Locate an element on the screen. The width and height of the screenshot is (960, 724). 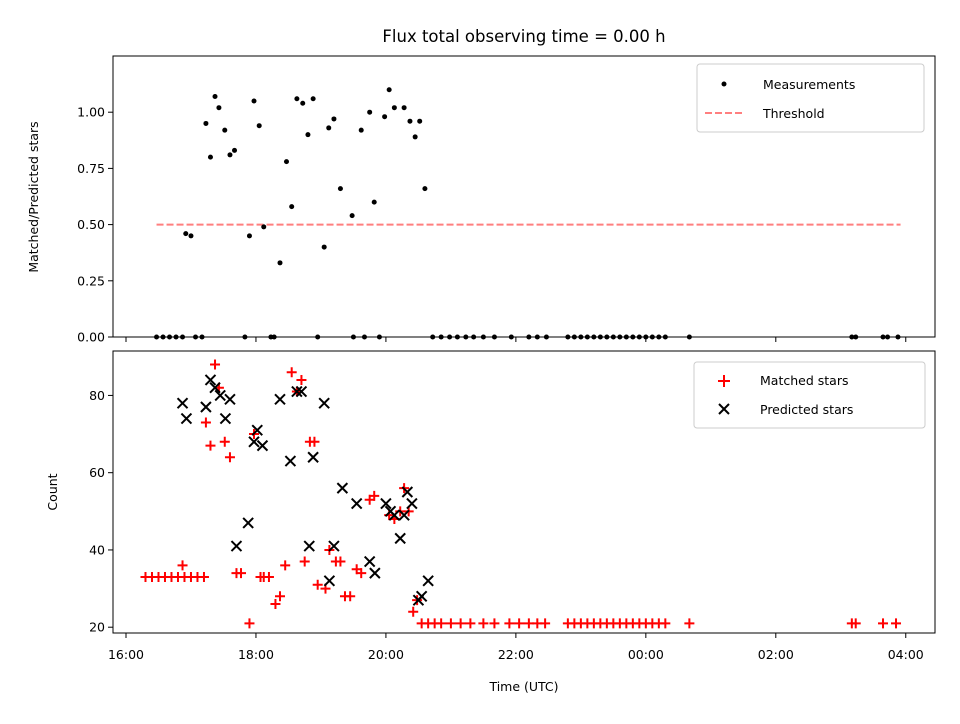
legend-matched-marker is located at coordinates (724, 381).